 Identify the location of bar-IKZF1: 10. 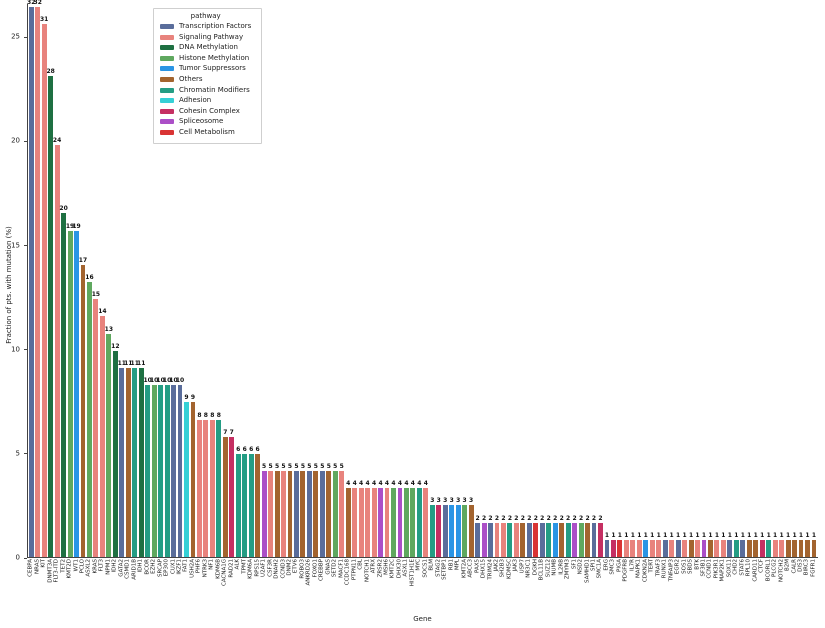
(180, 467).